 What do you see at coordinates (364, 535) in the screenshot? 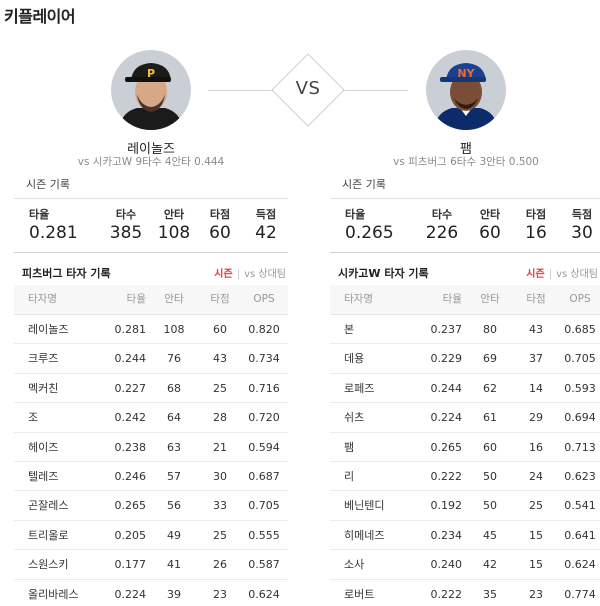
I see `player-name-cell: 히메네즈` at bounding box center [364, 535].